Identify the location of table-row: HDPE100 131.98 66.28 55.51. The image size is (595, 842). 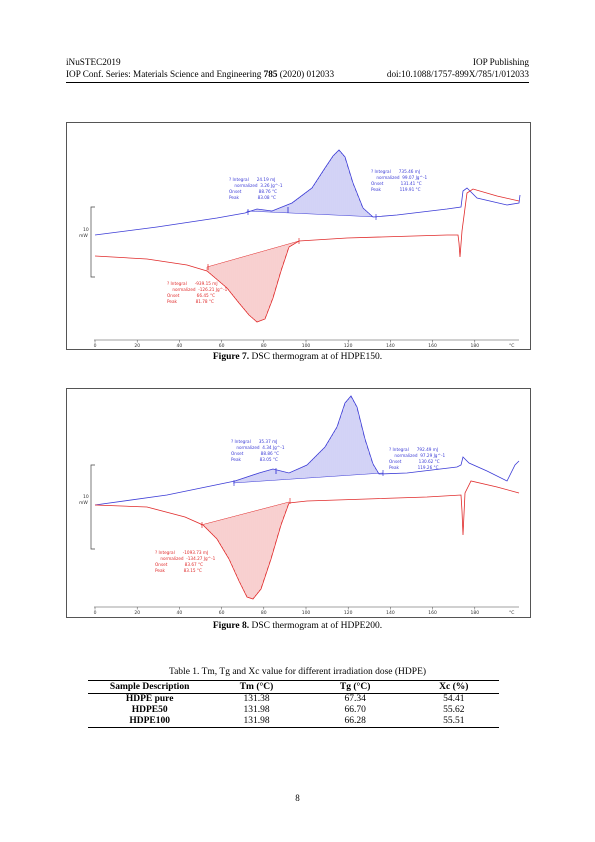
(293, 722).